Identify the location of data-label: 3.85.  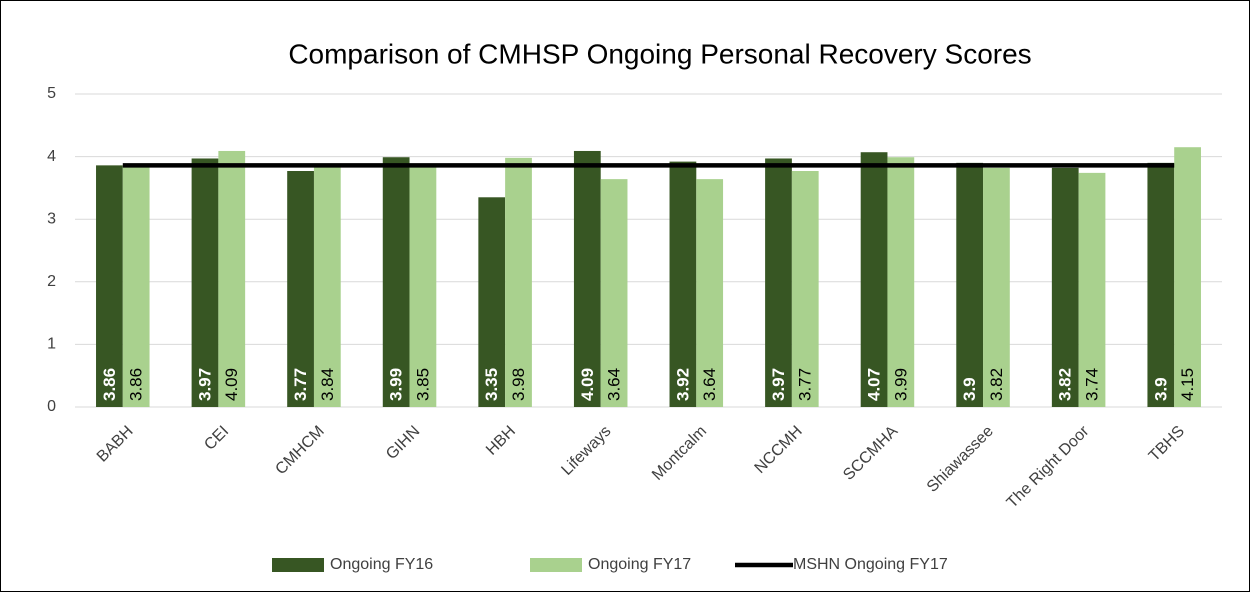
(422, 384).